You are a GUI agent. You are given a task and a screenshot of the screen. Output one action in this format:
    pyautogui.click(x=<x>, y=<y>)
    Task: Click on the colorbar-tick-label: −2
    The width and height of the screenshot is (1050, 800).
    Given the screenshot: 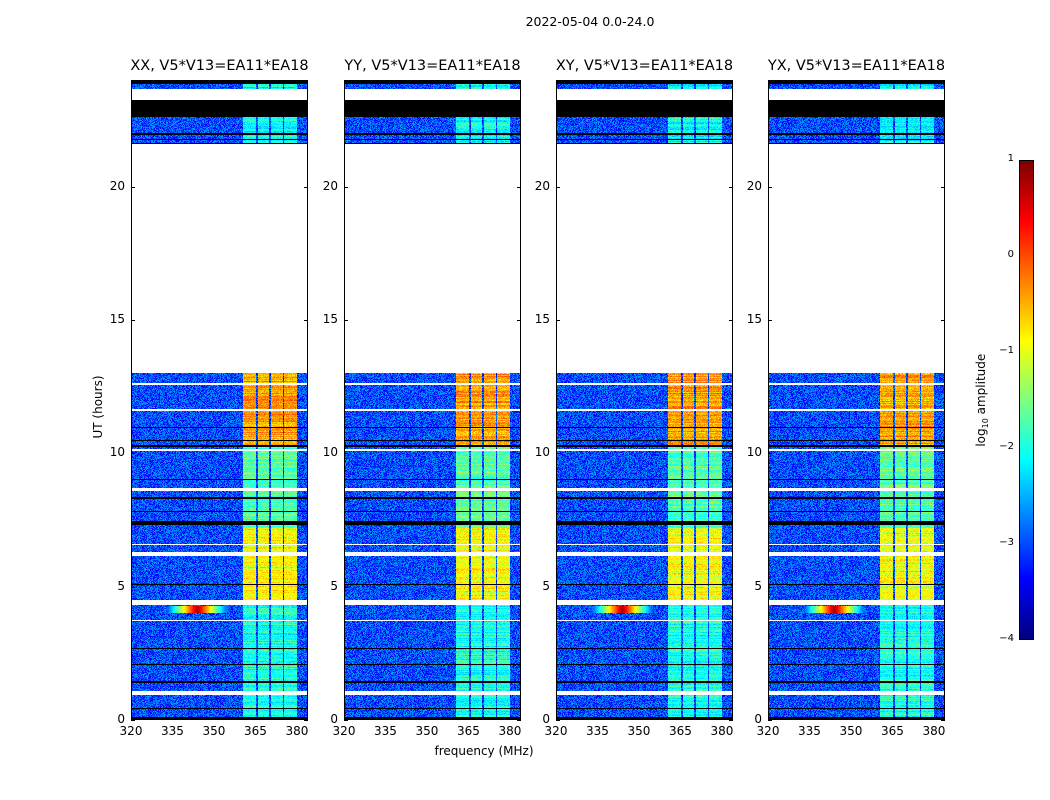 What is the action you would take?
    pyautogui.click(x=1006, y=446)
    